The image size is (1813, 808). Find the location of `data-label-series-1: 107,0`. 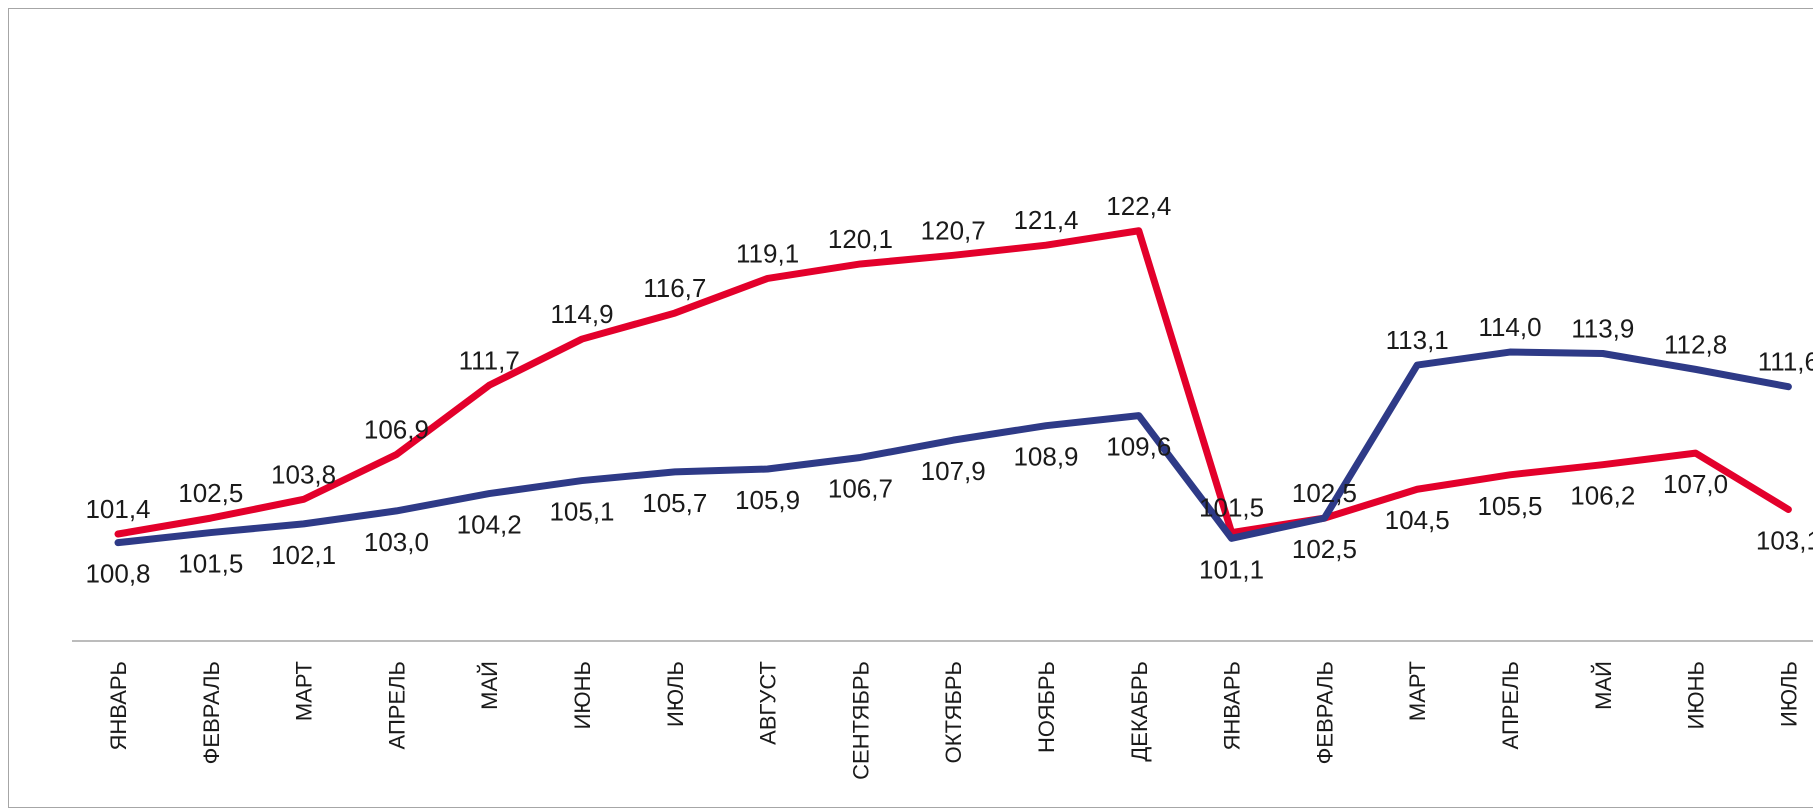

data-label-series-1: 107,0 is located at coordinates (1695, 484).